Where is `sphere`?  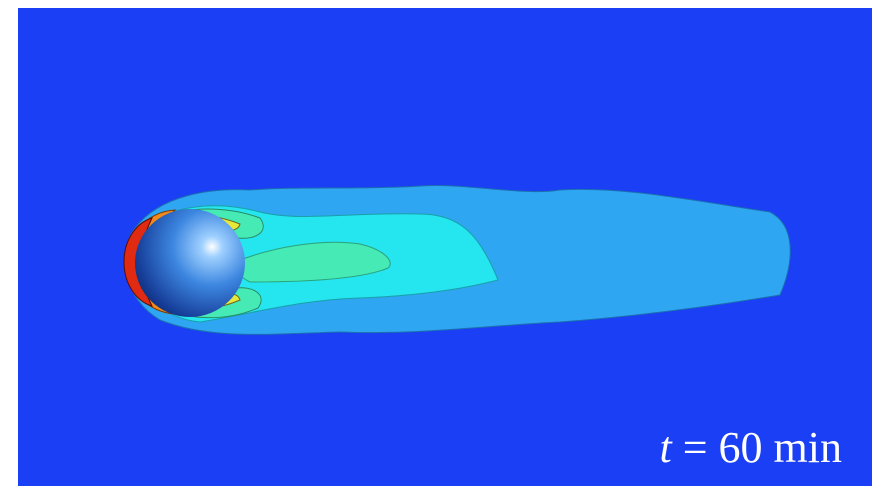
sphere is located at coordinates (190, 263).